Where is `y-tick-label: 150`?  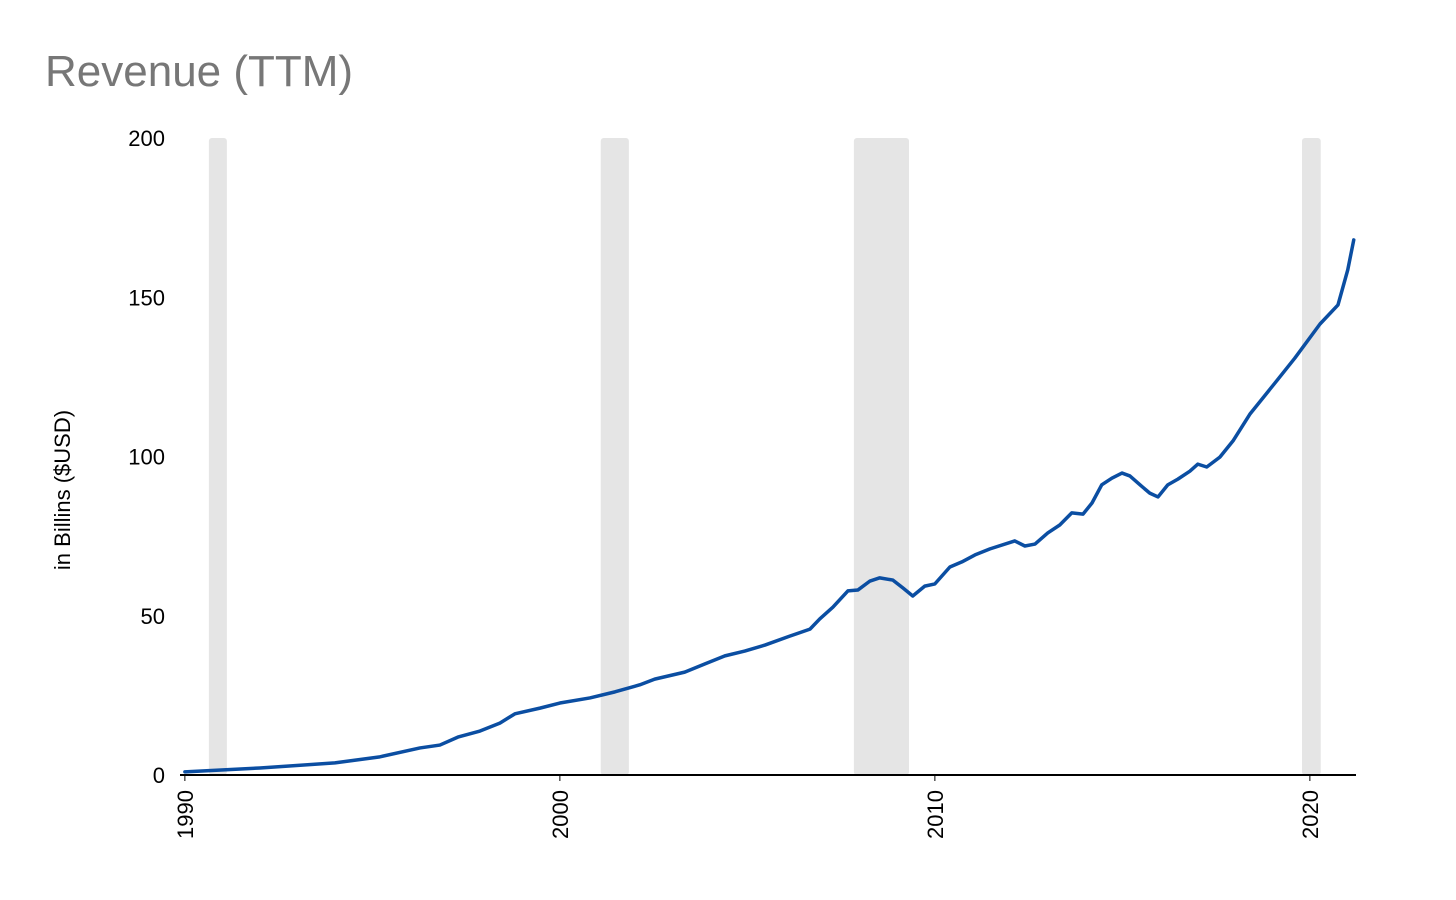
y-tick-label: 150 is located at coordinates (146, 297).